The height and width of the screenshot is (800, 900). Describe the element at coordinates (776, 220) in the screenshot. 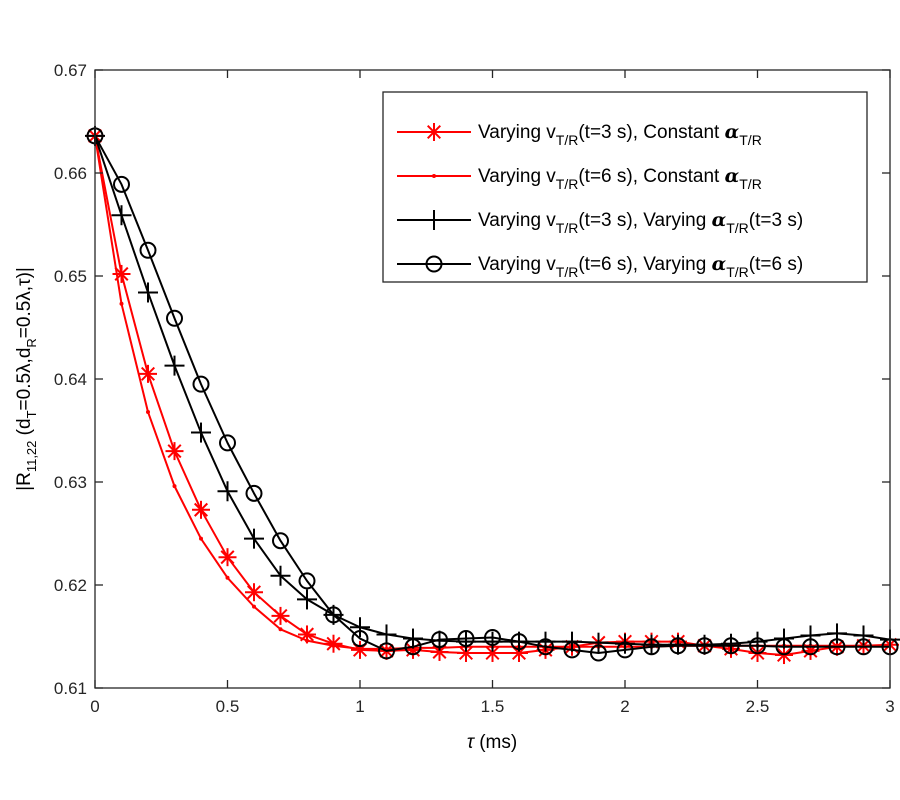

I see `legend-label-part: (t=3 s)` at that location.